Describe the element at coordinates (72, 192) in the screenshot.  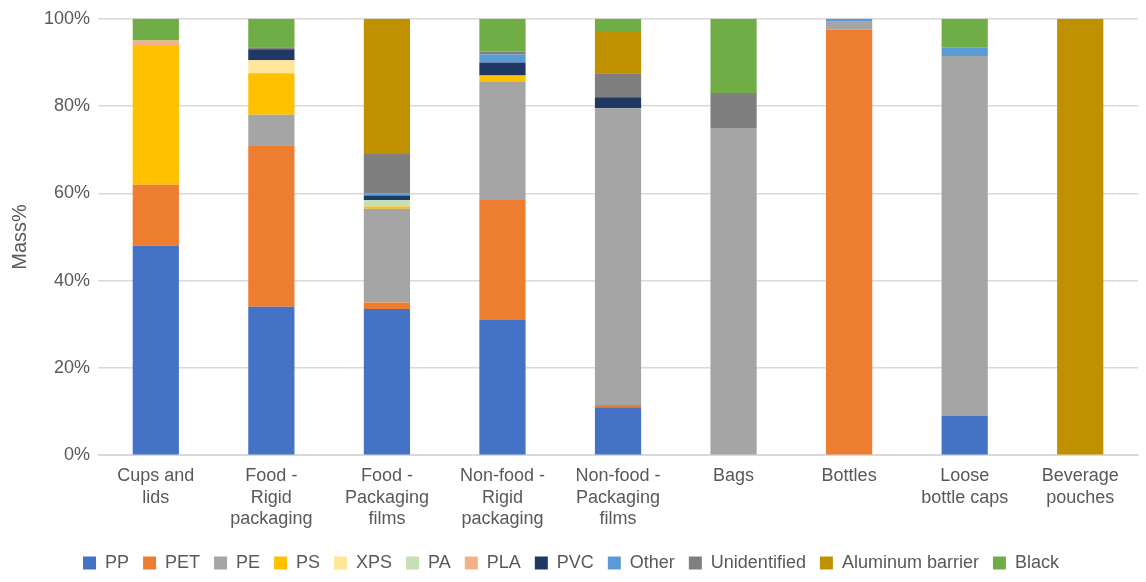
I see `y-tick-label: 60%` at that location.